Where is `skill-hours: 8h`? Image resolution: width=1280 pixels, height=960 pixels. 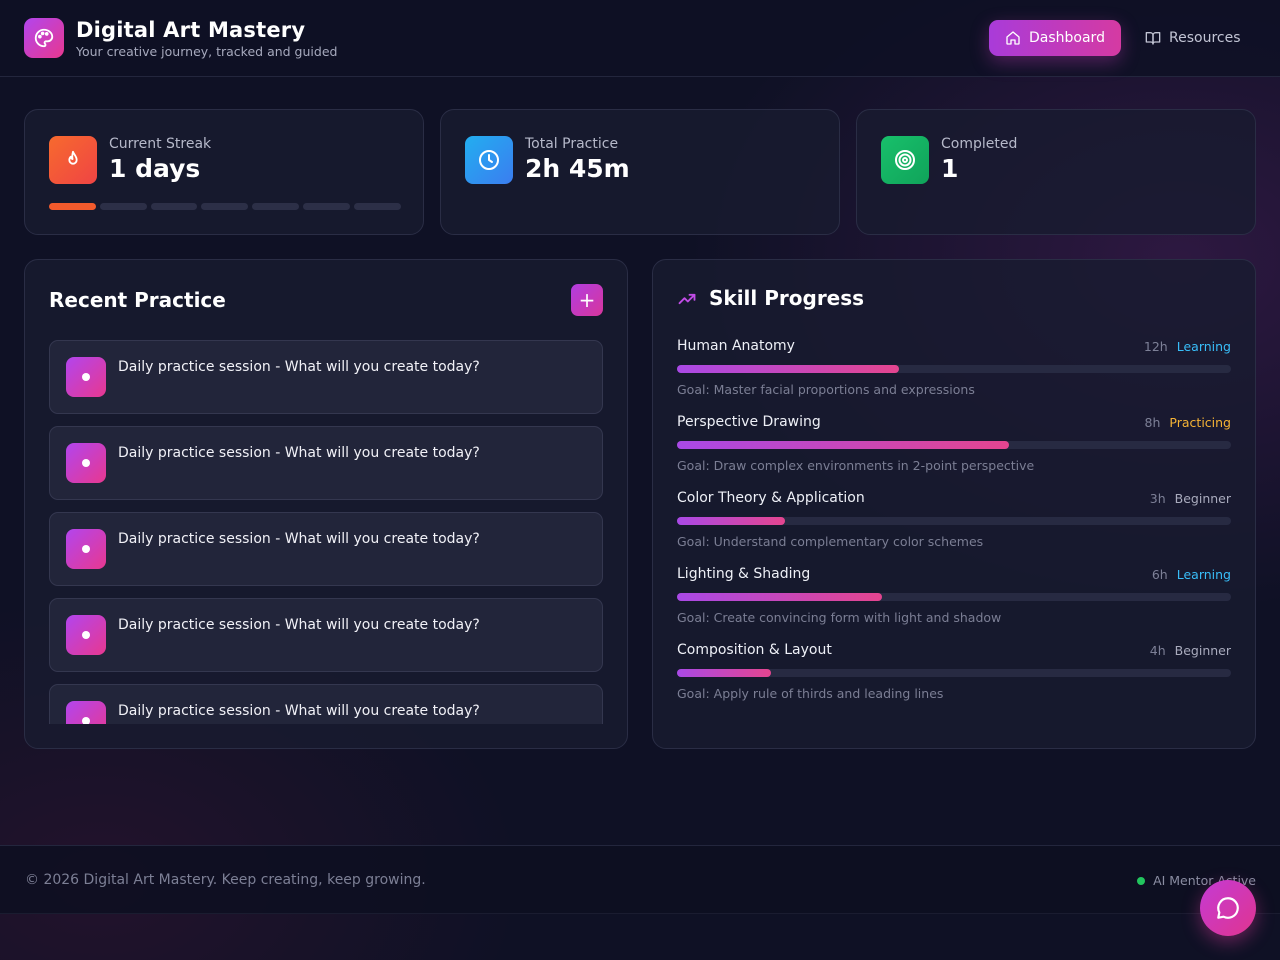
skill-hours: 8h is located at coordinates (1152, 422).